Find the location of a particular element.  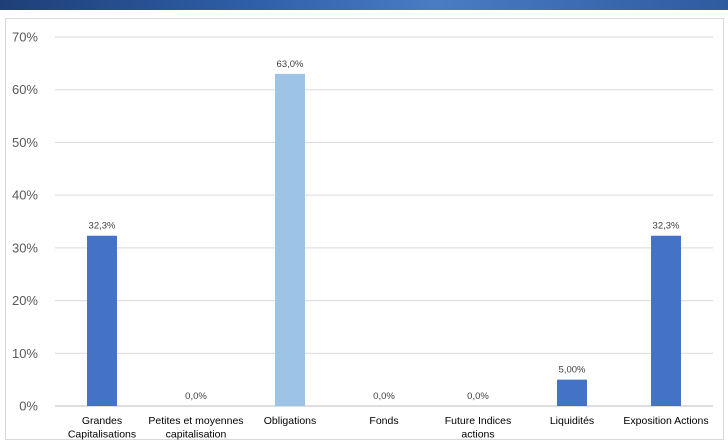

x-category-label: Petites et moyennes is located at coordinates (195, 421).